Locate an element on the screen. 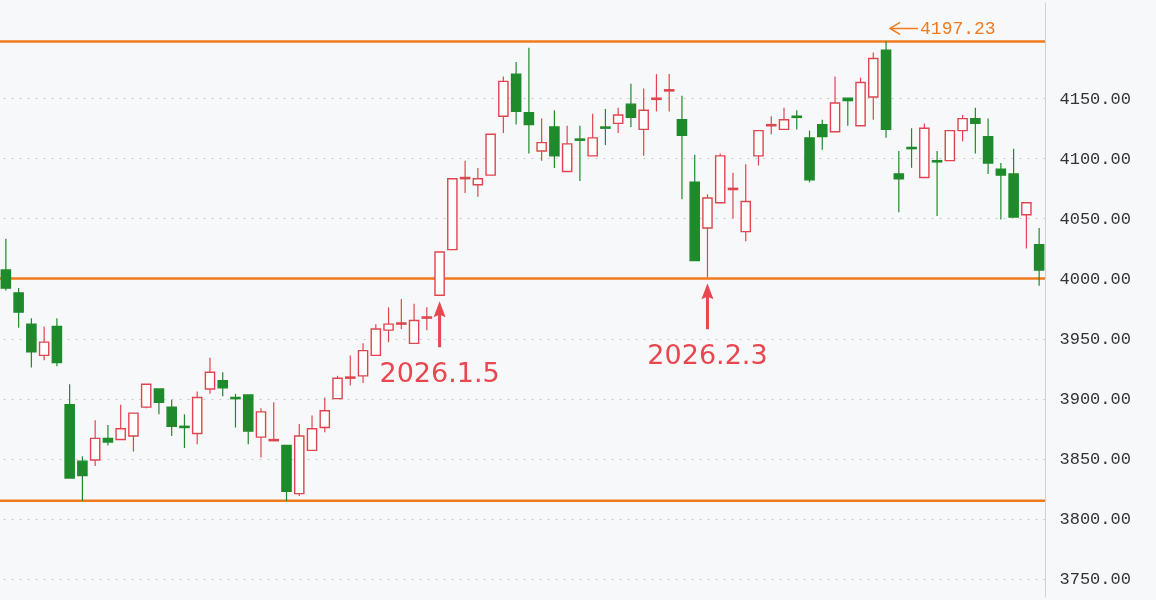 The height and width of the screenshot is (600, 1156). y-tick-label: 3950.00 is located at coordinates (1095, 340).